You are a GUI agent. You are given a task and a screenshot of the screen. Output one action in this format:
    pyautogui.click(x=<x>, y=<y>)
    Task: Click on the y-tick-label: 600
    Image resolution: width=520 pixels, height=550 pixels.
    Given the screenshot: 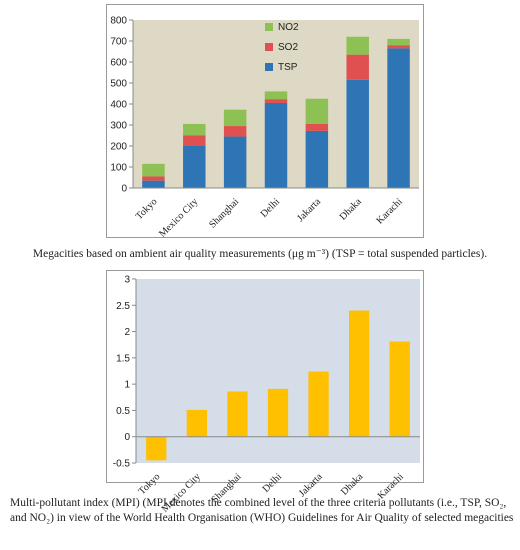 What is the action you would take?
    pyautogui.click(x=118, y=63)
    